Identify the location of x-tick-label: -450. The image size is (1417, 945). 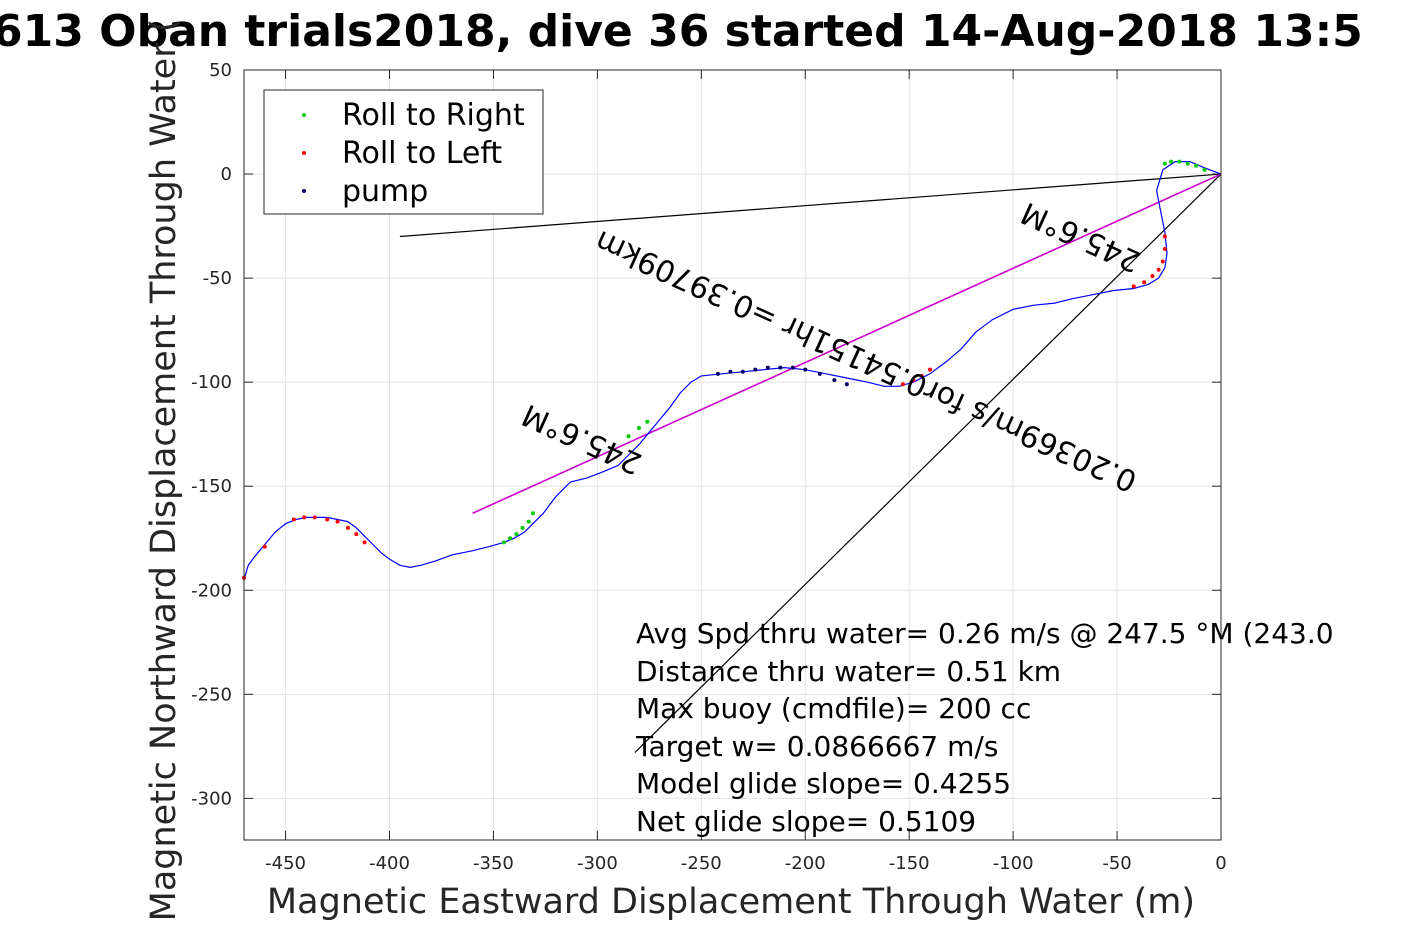
(285, 863).